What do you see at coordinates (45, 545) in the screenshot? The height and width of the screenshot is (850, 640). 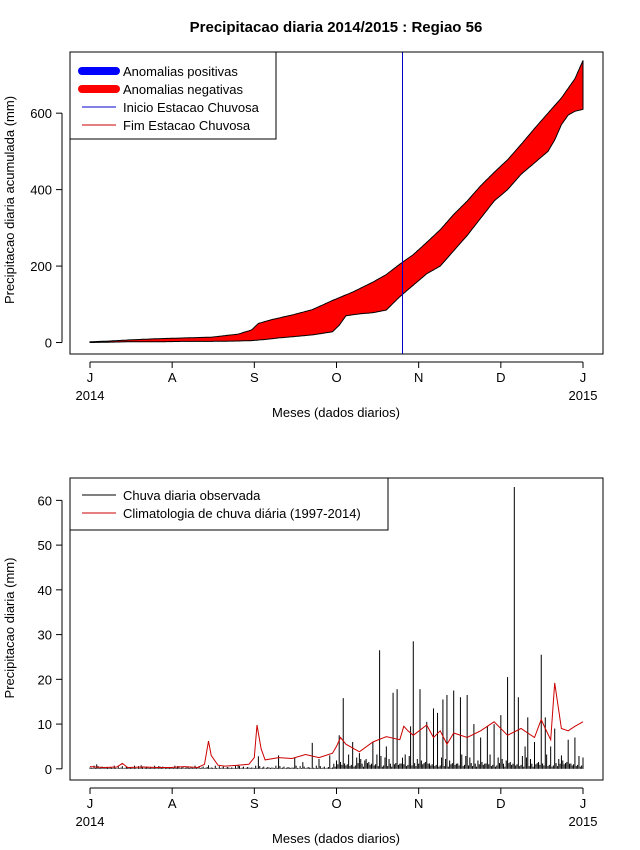 I see `y-tick-label: 50` at bounding box center [45, 545].